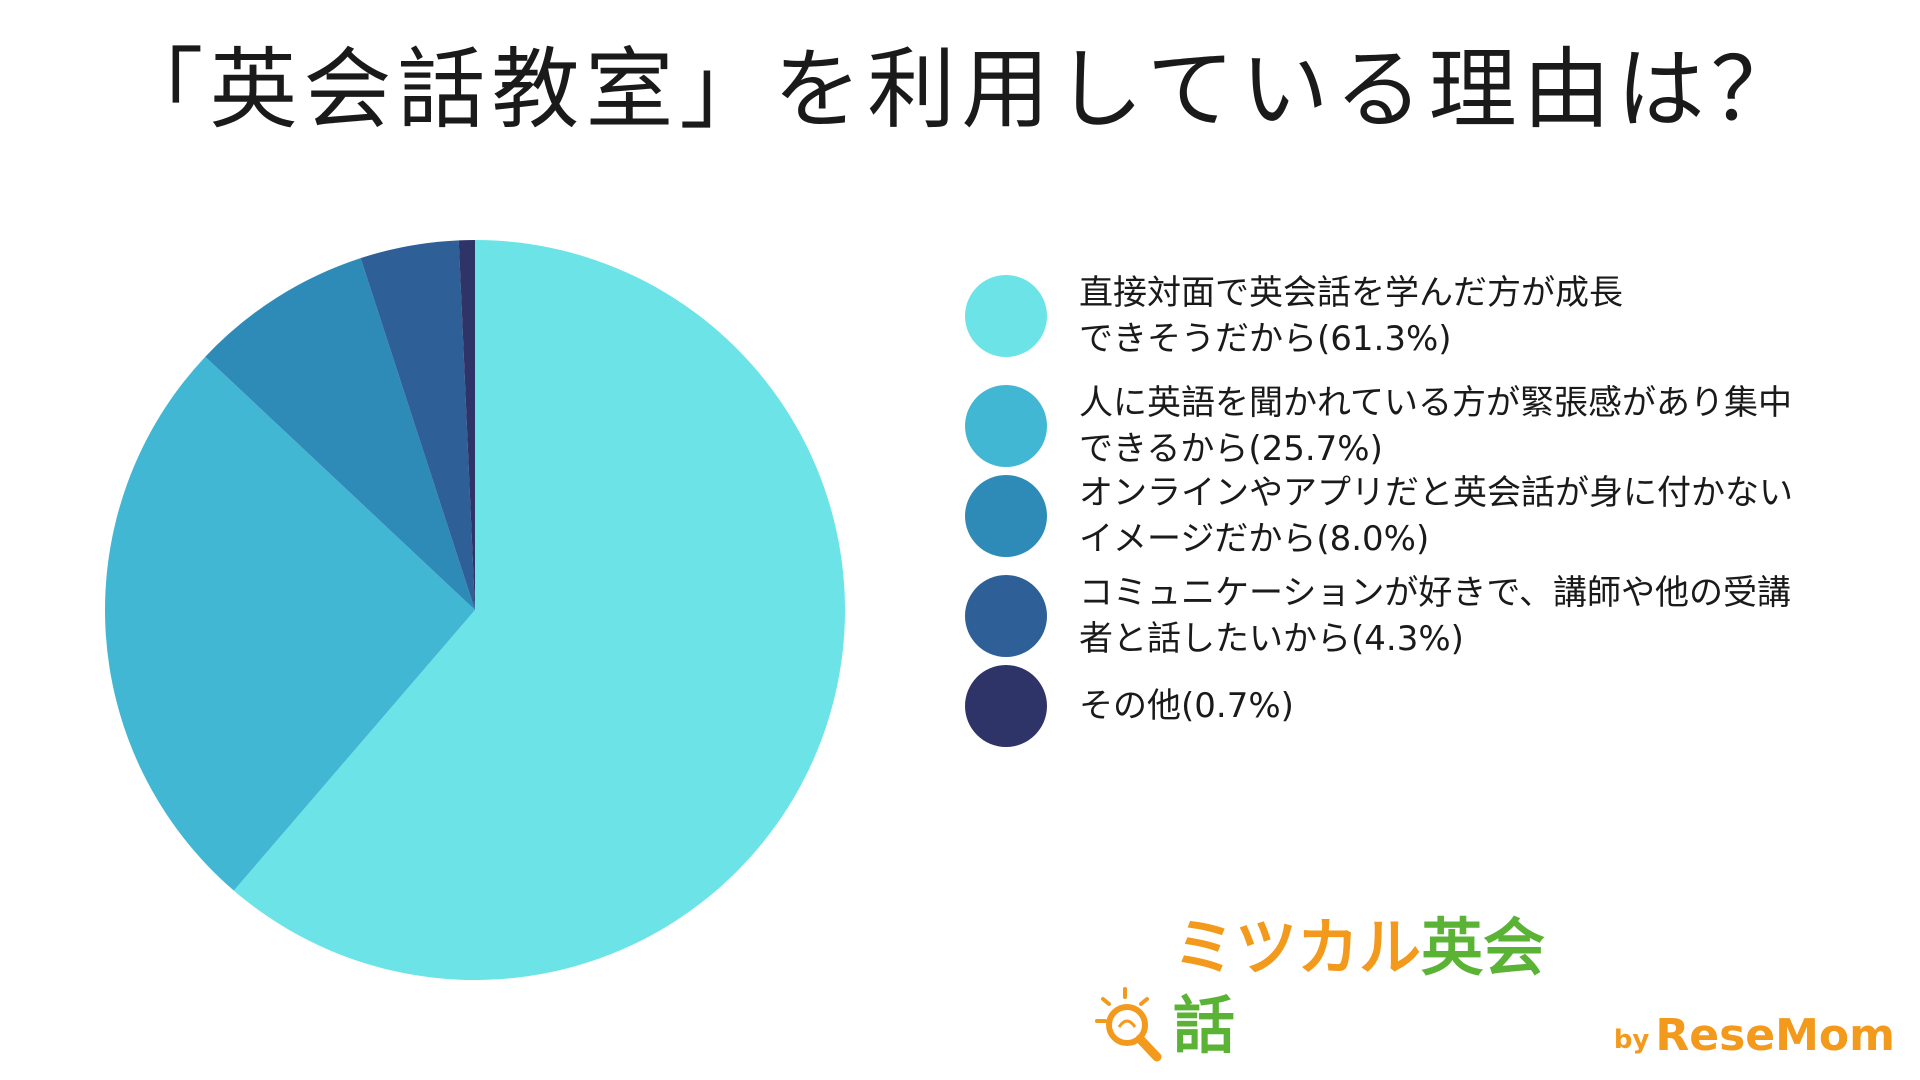 Image resolution: width=1920 pixels, height=1080 pixels. Describe the element at coordinates (1297, 947) in the screenshot. I see `logo-part1: ミツカル` at that location.